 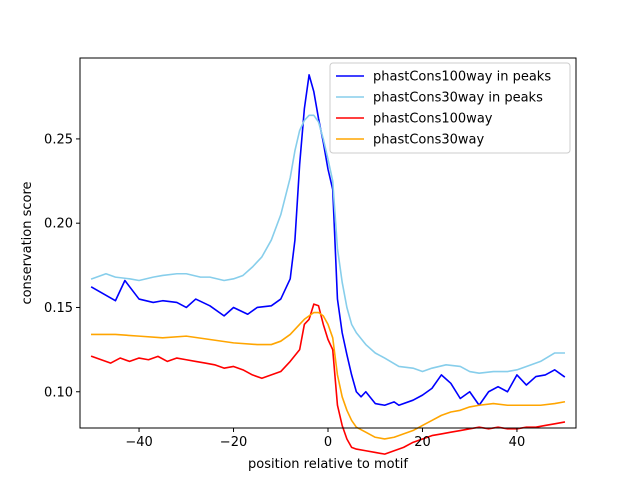 I want to click on legend-label-1: phastCons30way in peaks, so click(x=458, y=98).